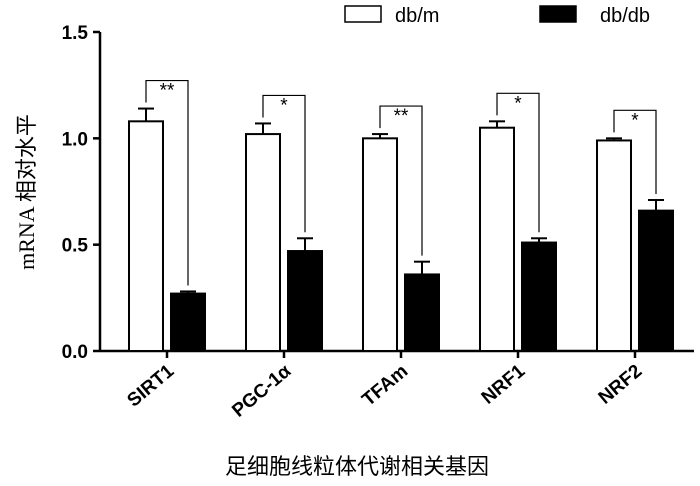 Image resolution: width=700 pixels, height=486 pixels. Describe the element at coordinates (558, 14) in the screenshot. I see `legend-swatch-db-db` at that location.